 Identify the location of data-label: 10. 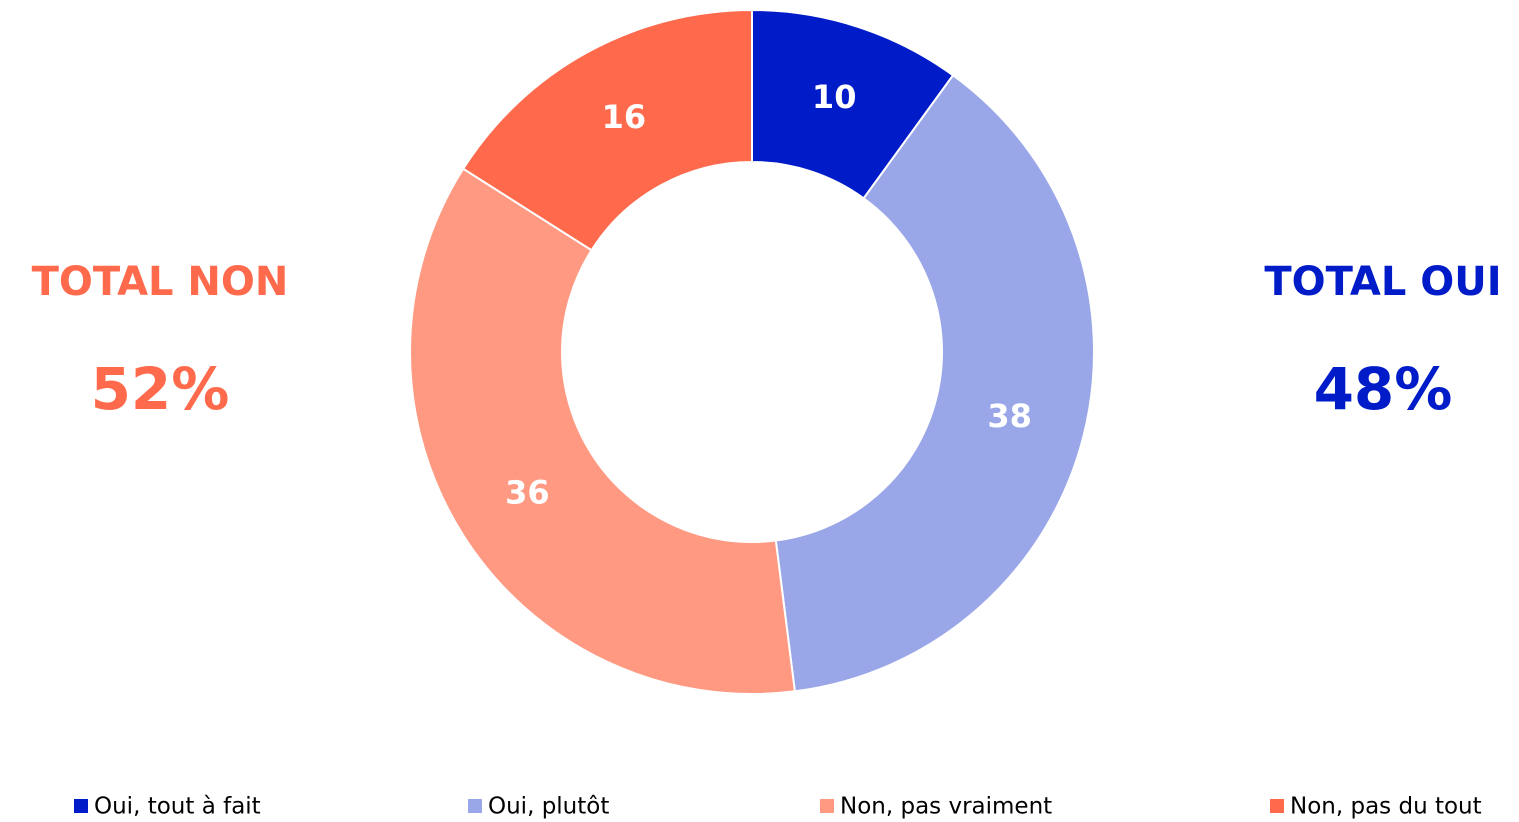
(834, 97).